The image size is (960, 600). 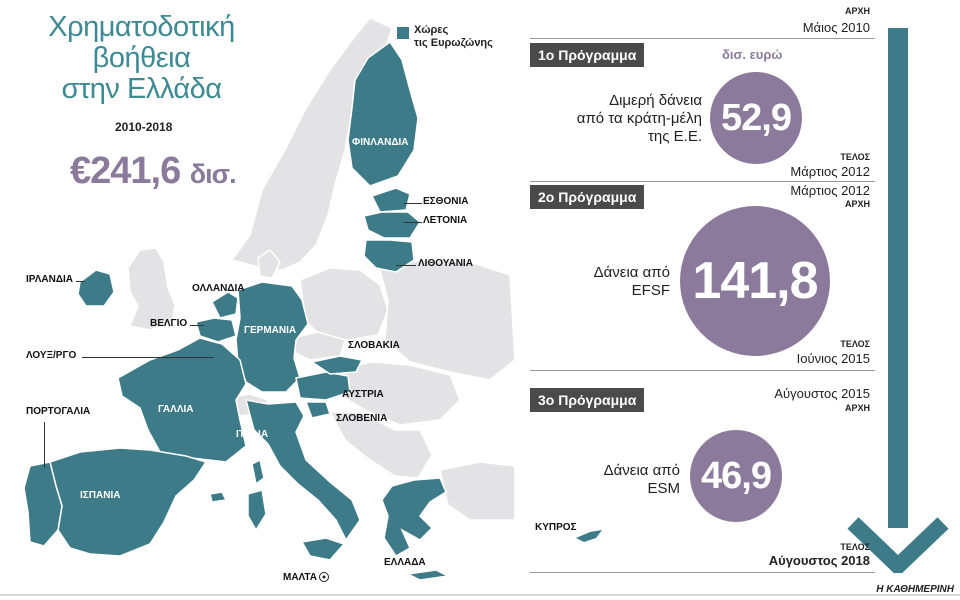 I want to click on programme-2-value: 141,8, so click(x=755, y=281).